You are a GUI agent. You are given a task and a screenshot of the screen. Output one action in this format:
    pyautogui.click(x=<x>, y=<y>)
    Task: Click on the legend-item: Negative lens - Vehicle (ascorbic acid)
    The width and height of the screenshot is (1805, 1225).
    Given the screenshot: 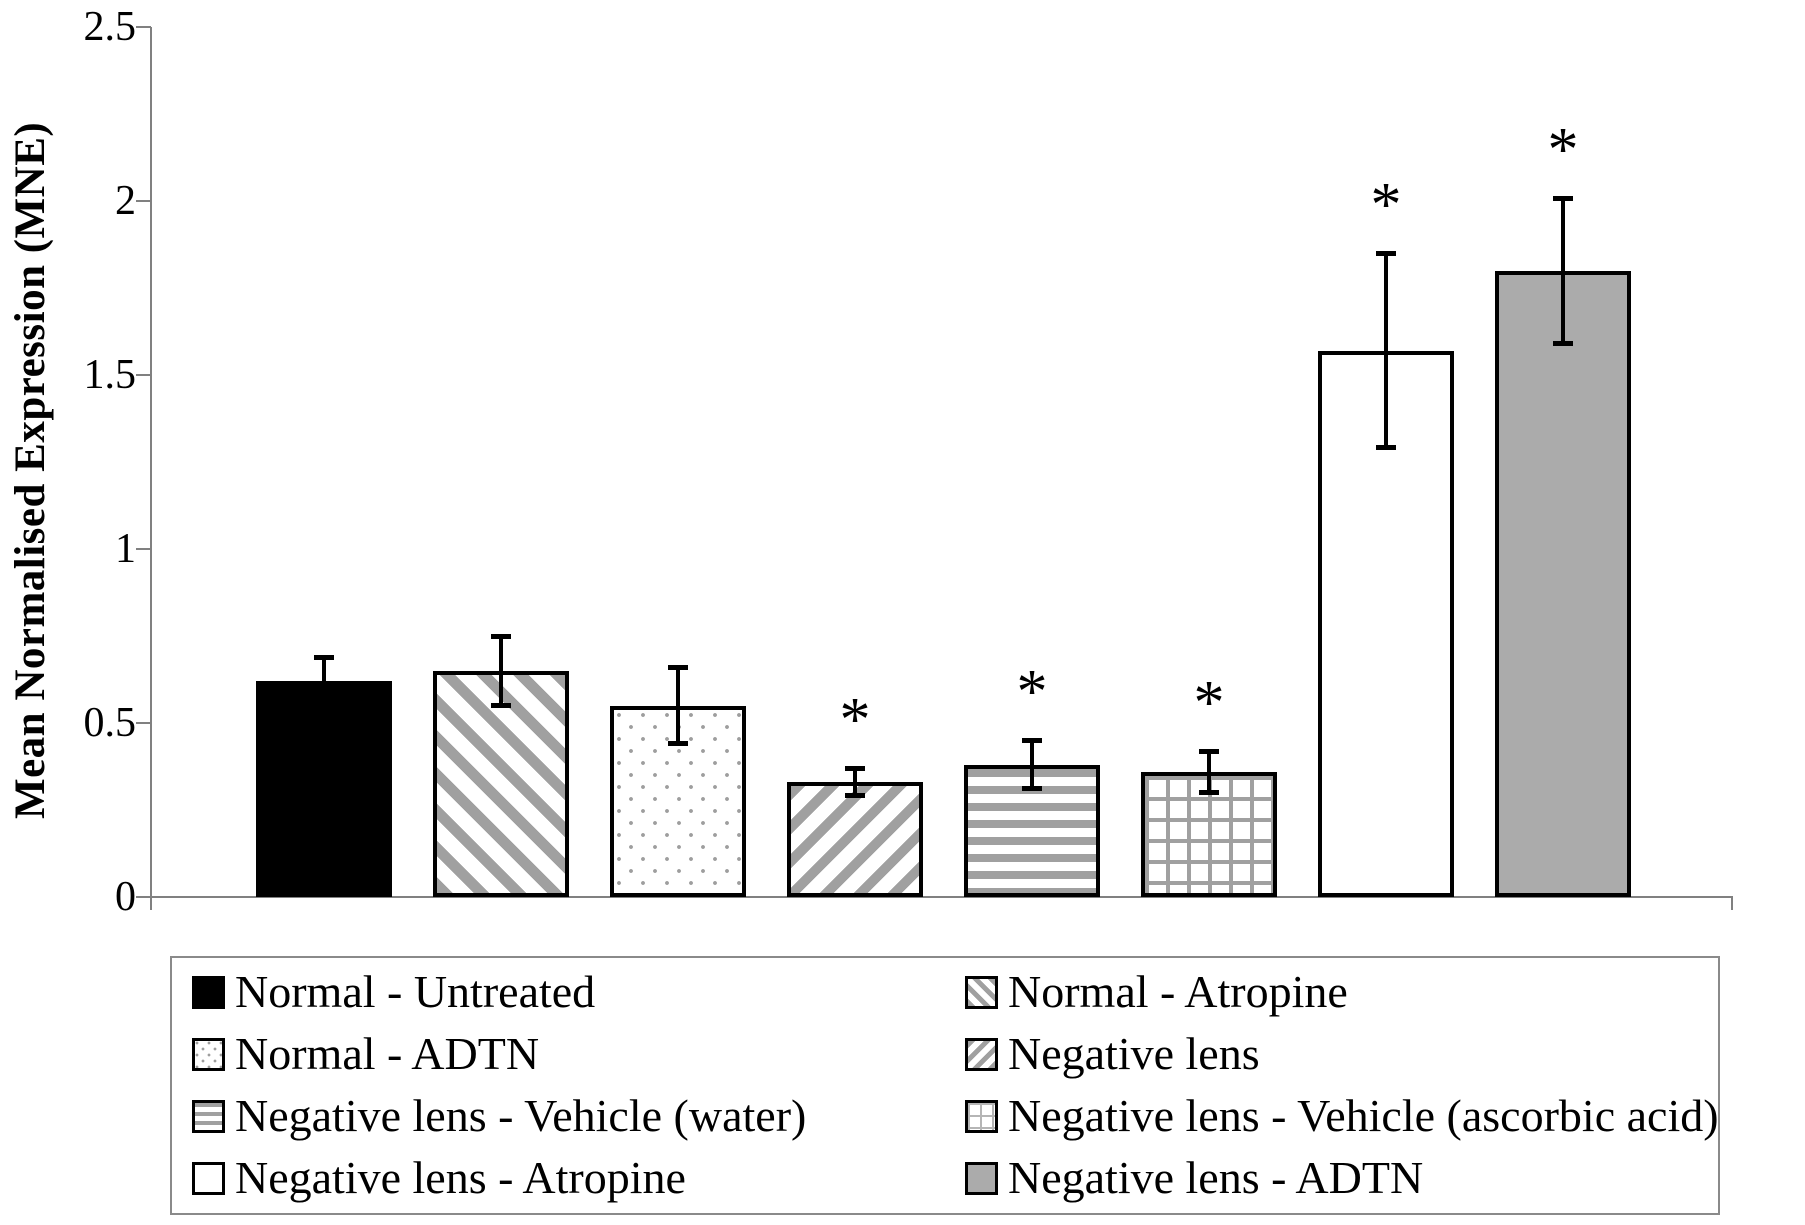 What is the action you would take?
    pyautogui.click(x=1342, y=1116)
    